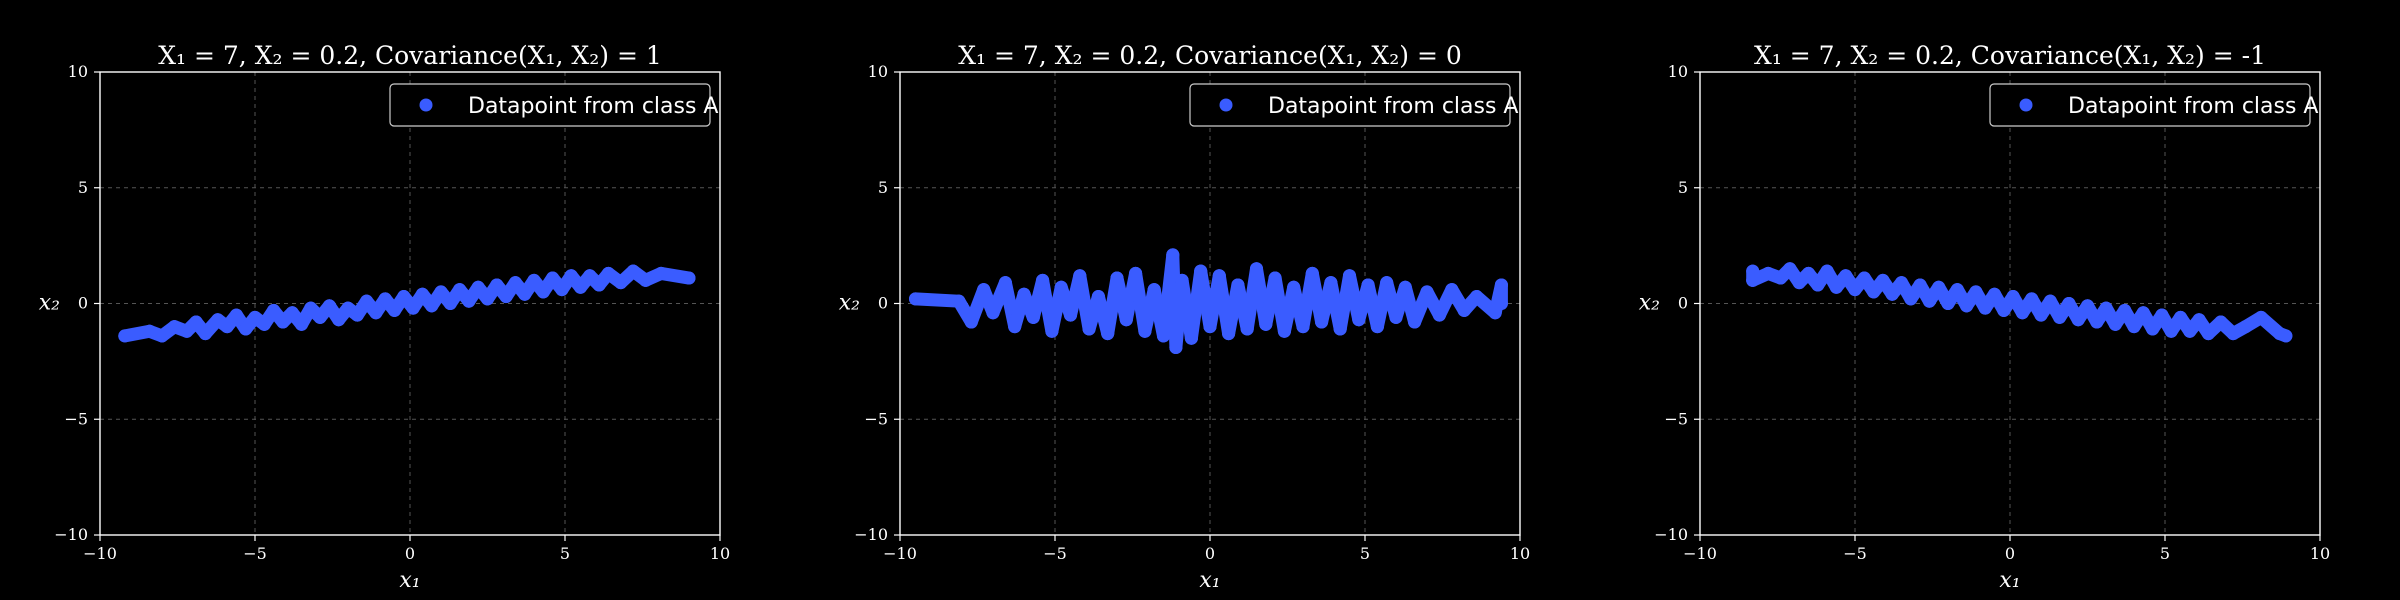 This screenshot has height=600, width=2400. I want to click on chart-title: X₁ = 7, X₂ = 0.2, Covariance(X₁, X₂) = 1, so click(410, 55).